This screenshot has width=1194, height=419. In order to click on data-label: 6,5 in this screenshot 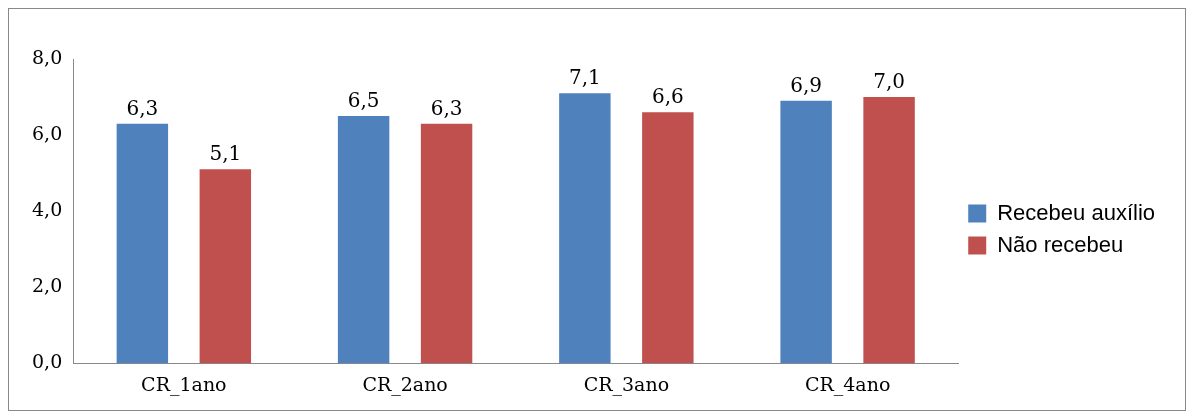, I will do `click(363, 100)`.